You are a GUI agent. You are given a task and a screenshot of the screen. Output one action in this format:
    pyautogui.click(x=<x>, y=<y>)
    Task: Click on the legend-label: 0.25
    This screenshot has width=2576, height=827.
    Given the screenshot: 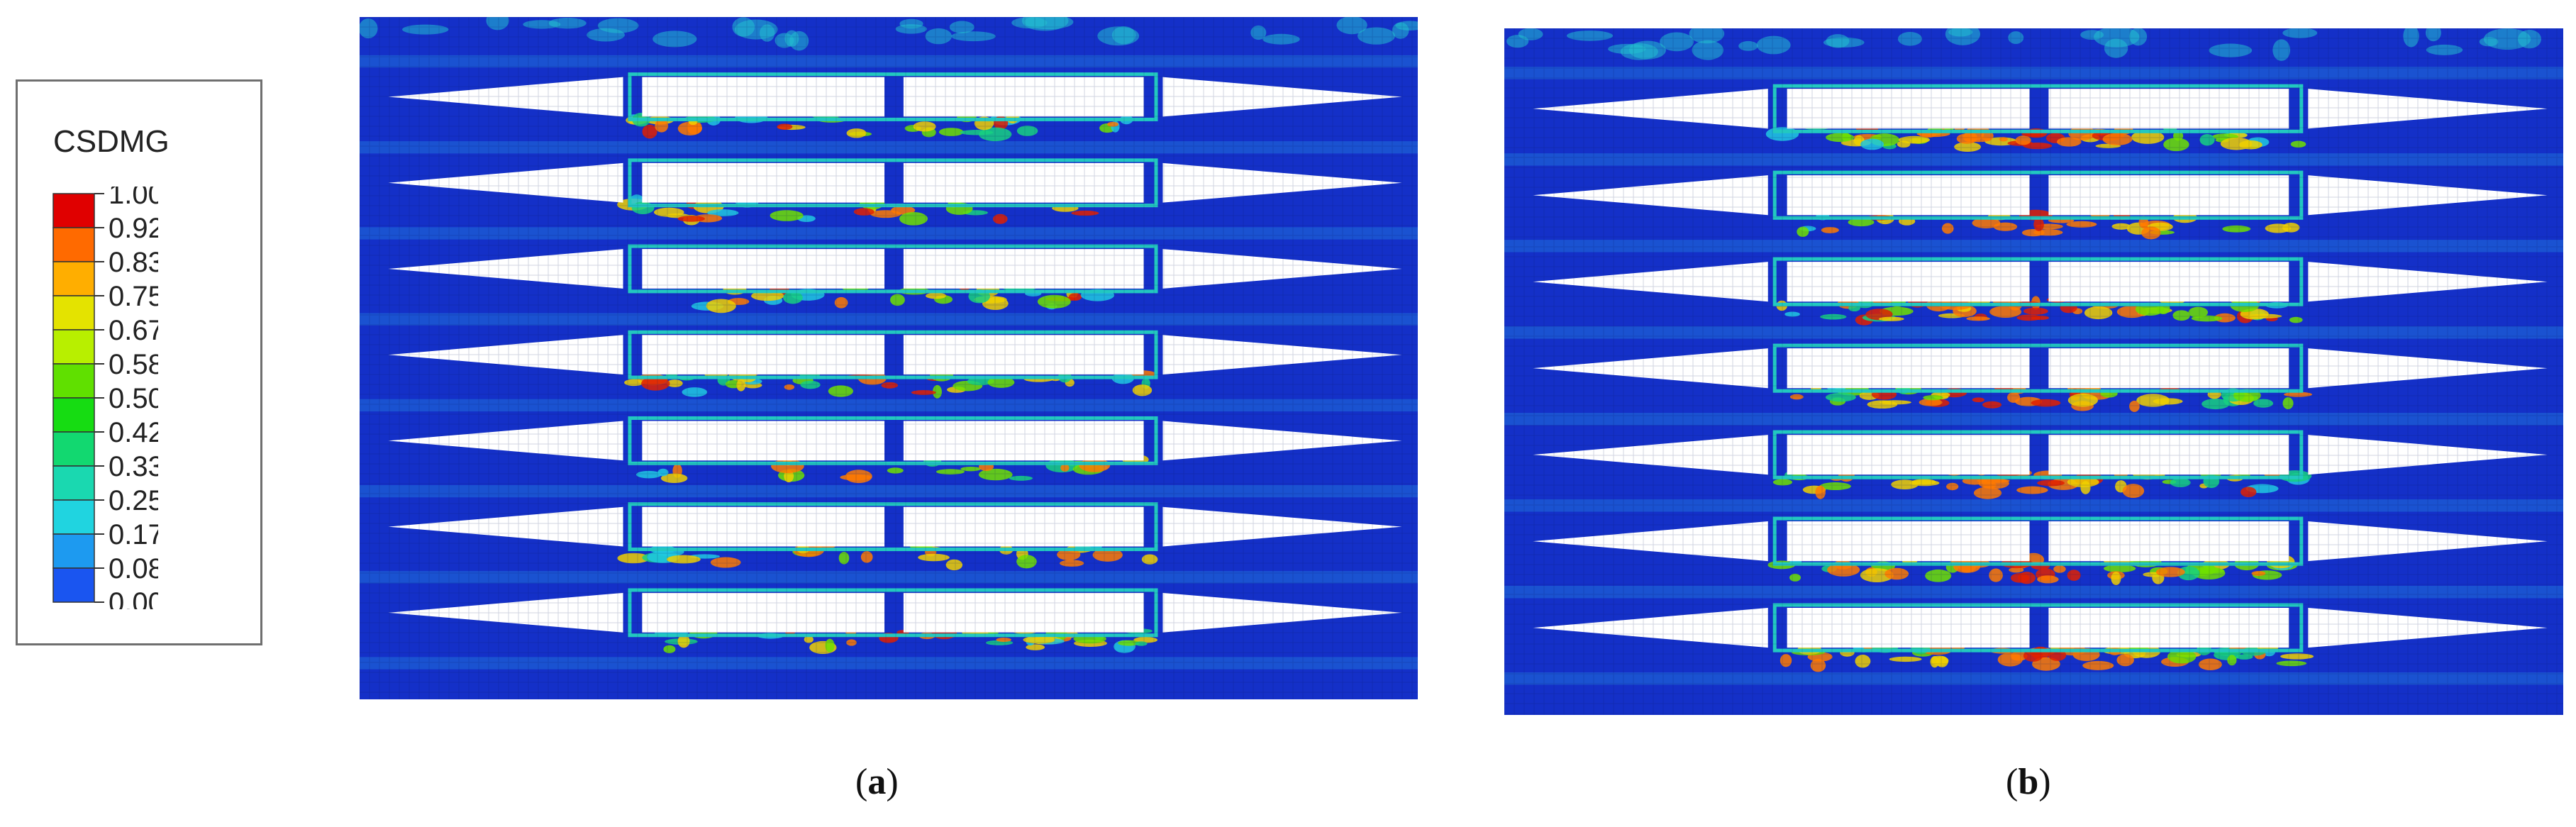 What is the action you would take?
    pyautogui.click(x=133, y=500)
    